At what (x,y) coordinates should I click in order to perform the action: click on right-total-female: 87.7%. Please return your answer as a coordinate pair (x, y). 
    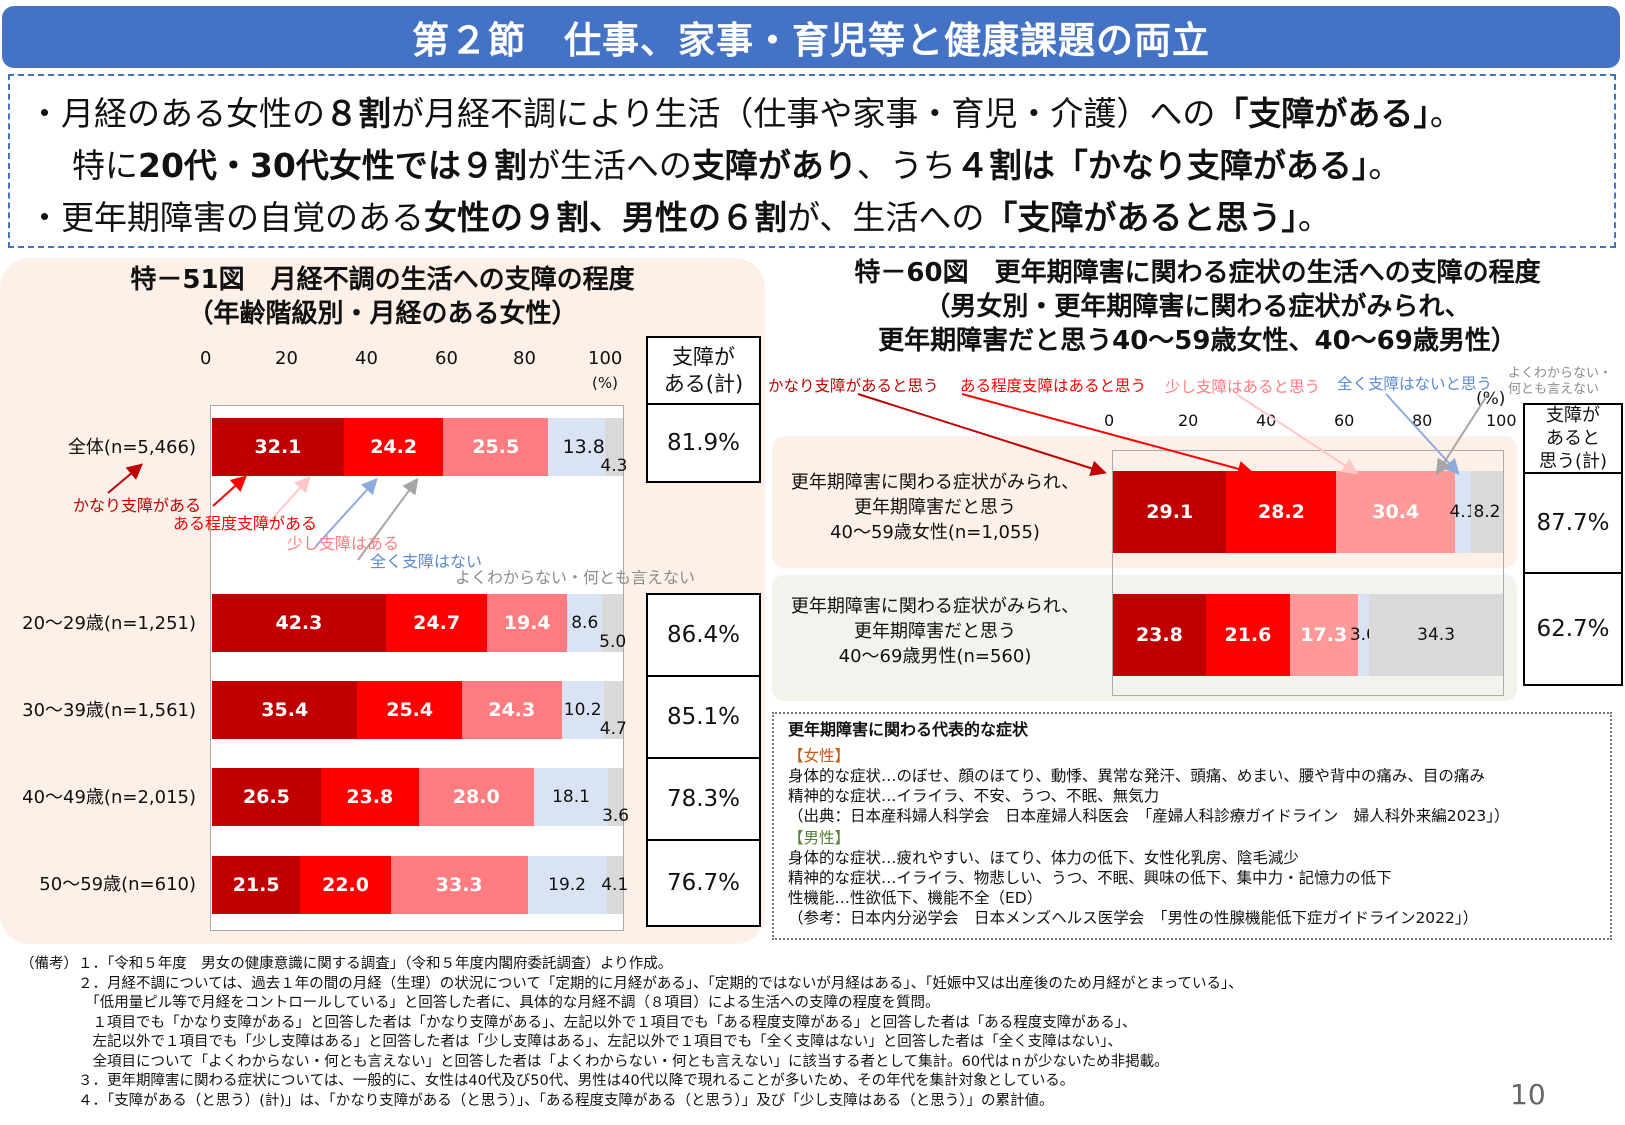
    Looking at the image, I should click on (1573, 523).